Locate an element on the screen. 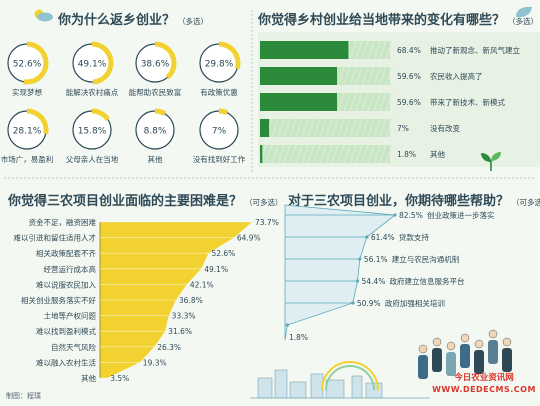 The width and height of the screenshot is (540, 406). panel3-title: 你觉得三农项目创业面临的主要困难是？ （可多选） is located at coordinates (145, 201).